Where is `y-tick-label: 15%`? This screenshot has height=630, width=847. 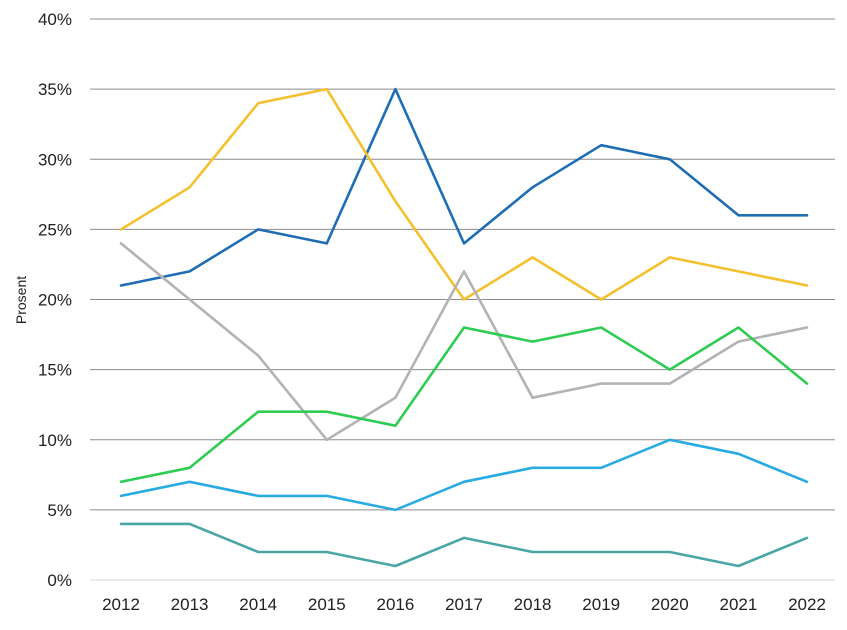 y-tick-label: 15% is located at coordinates (55, 370).